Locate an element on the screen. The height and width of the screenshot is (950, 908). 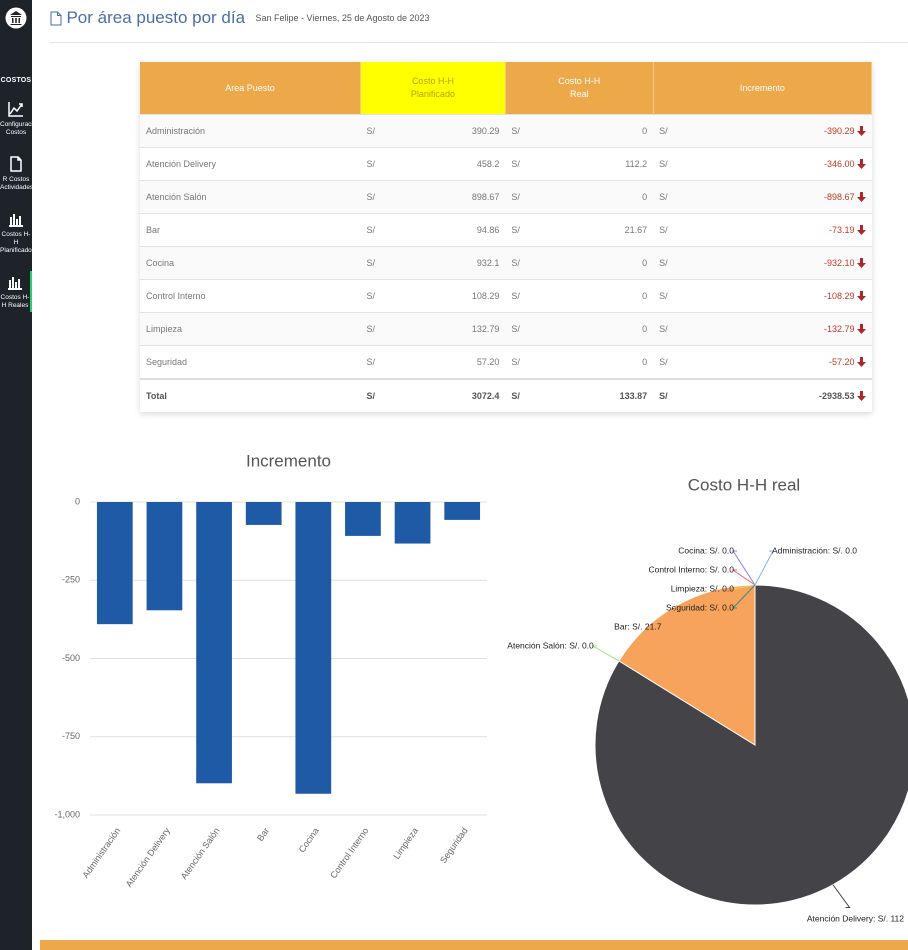
logo is located at coordinates (16, 18).